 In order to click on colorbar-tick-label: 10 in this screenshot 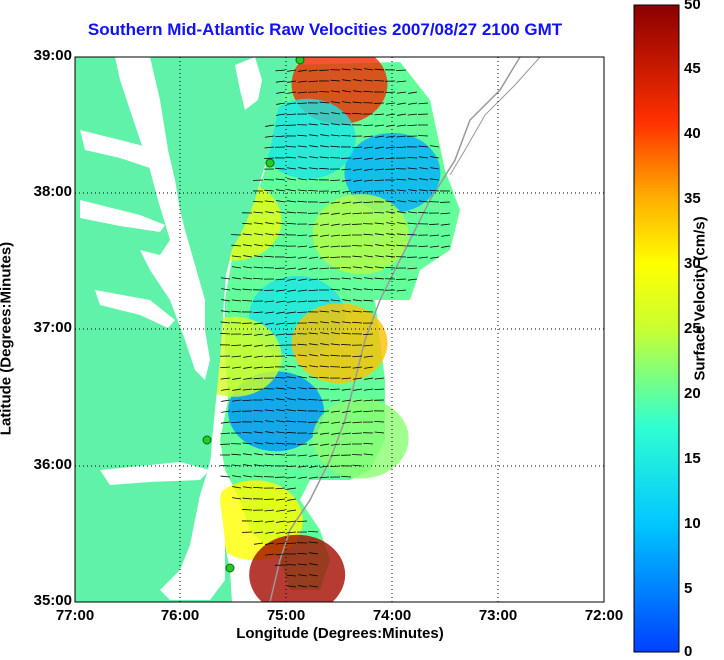, I will do `click(699, 523)`.